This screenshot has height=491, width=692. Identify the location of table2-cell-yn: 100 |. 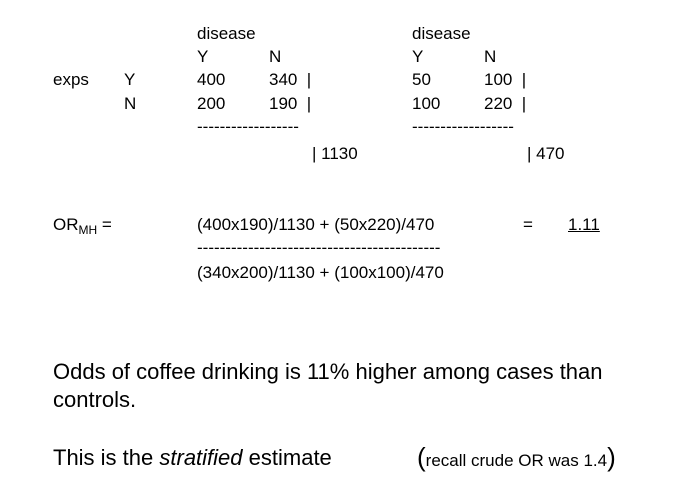
(505, 79).